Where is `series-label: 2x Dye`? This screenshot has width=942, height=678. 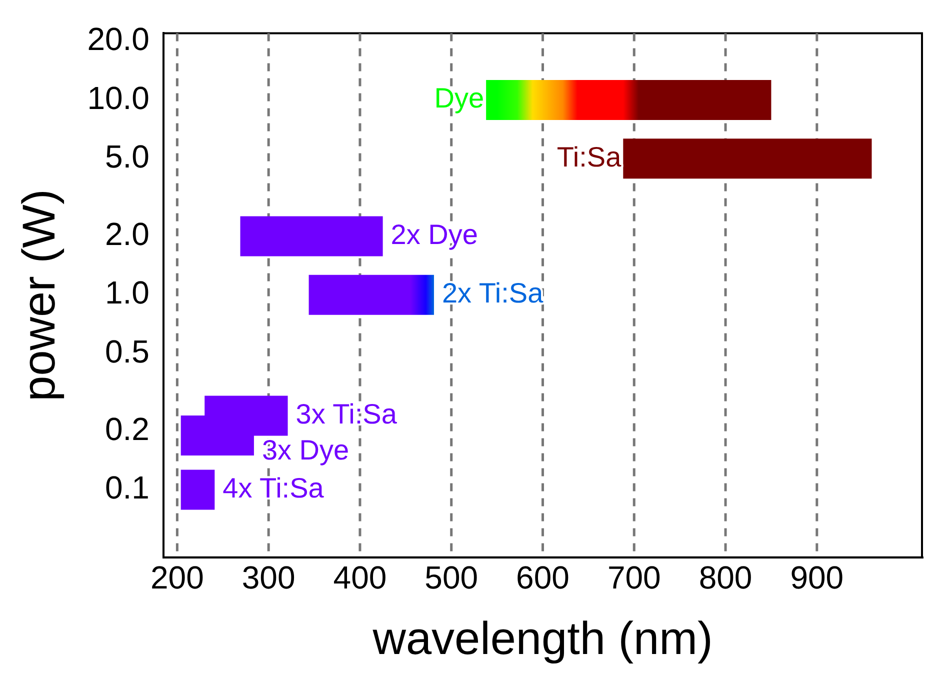 series-label: 2x Dye is located at coordinates (434, 234).